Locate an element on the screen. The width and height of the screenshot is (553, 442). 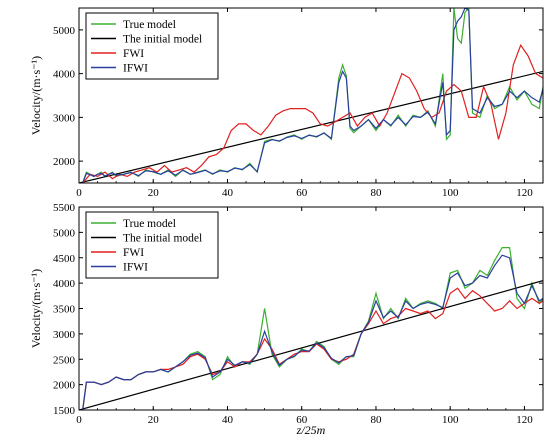
y-tick-label: 3500 is located at coordinates (64, 310).